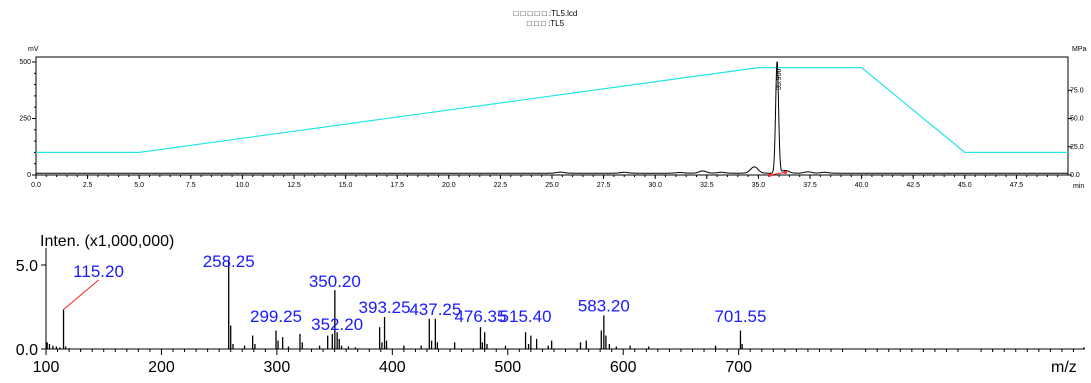 The width and height of the screenshot is (1091, 383). I want to click on x-tick-label: 2.5, so click(88, 185).